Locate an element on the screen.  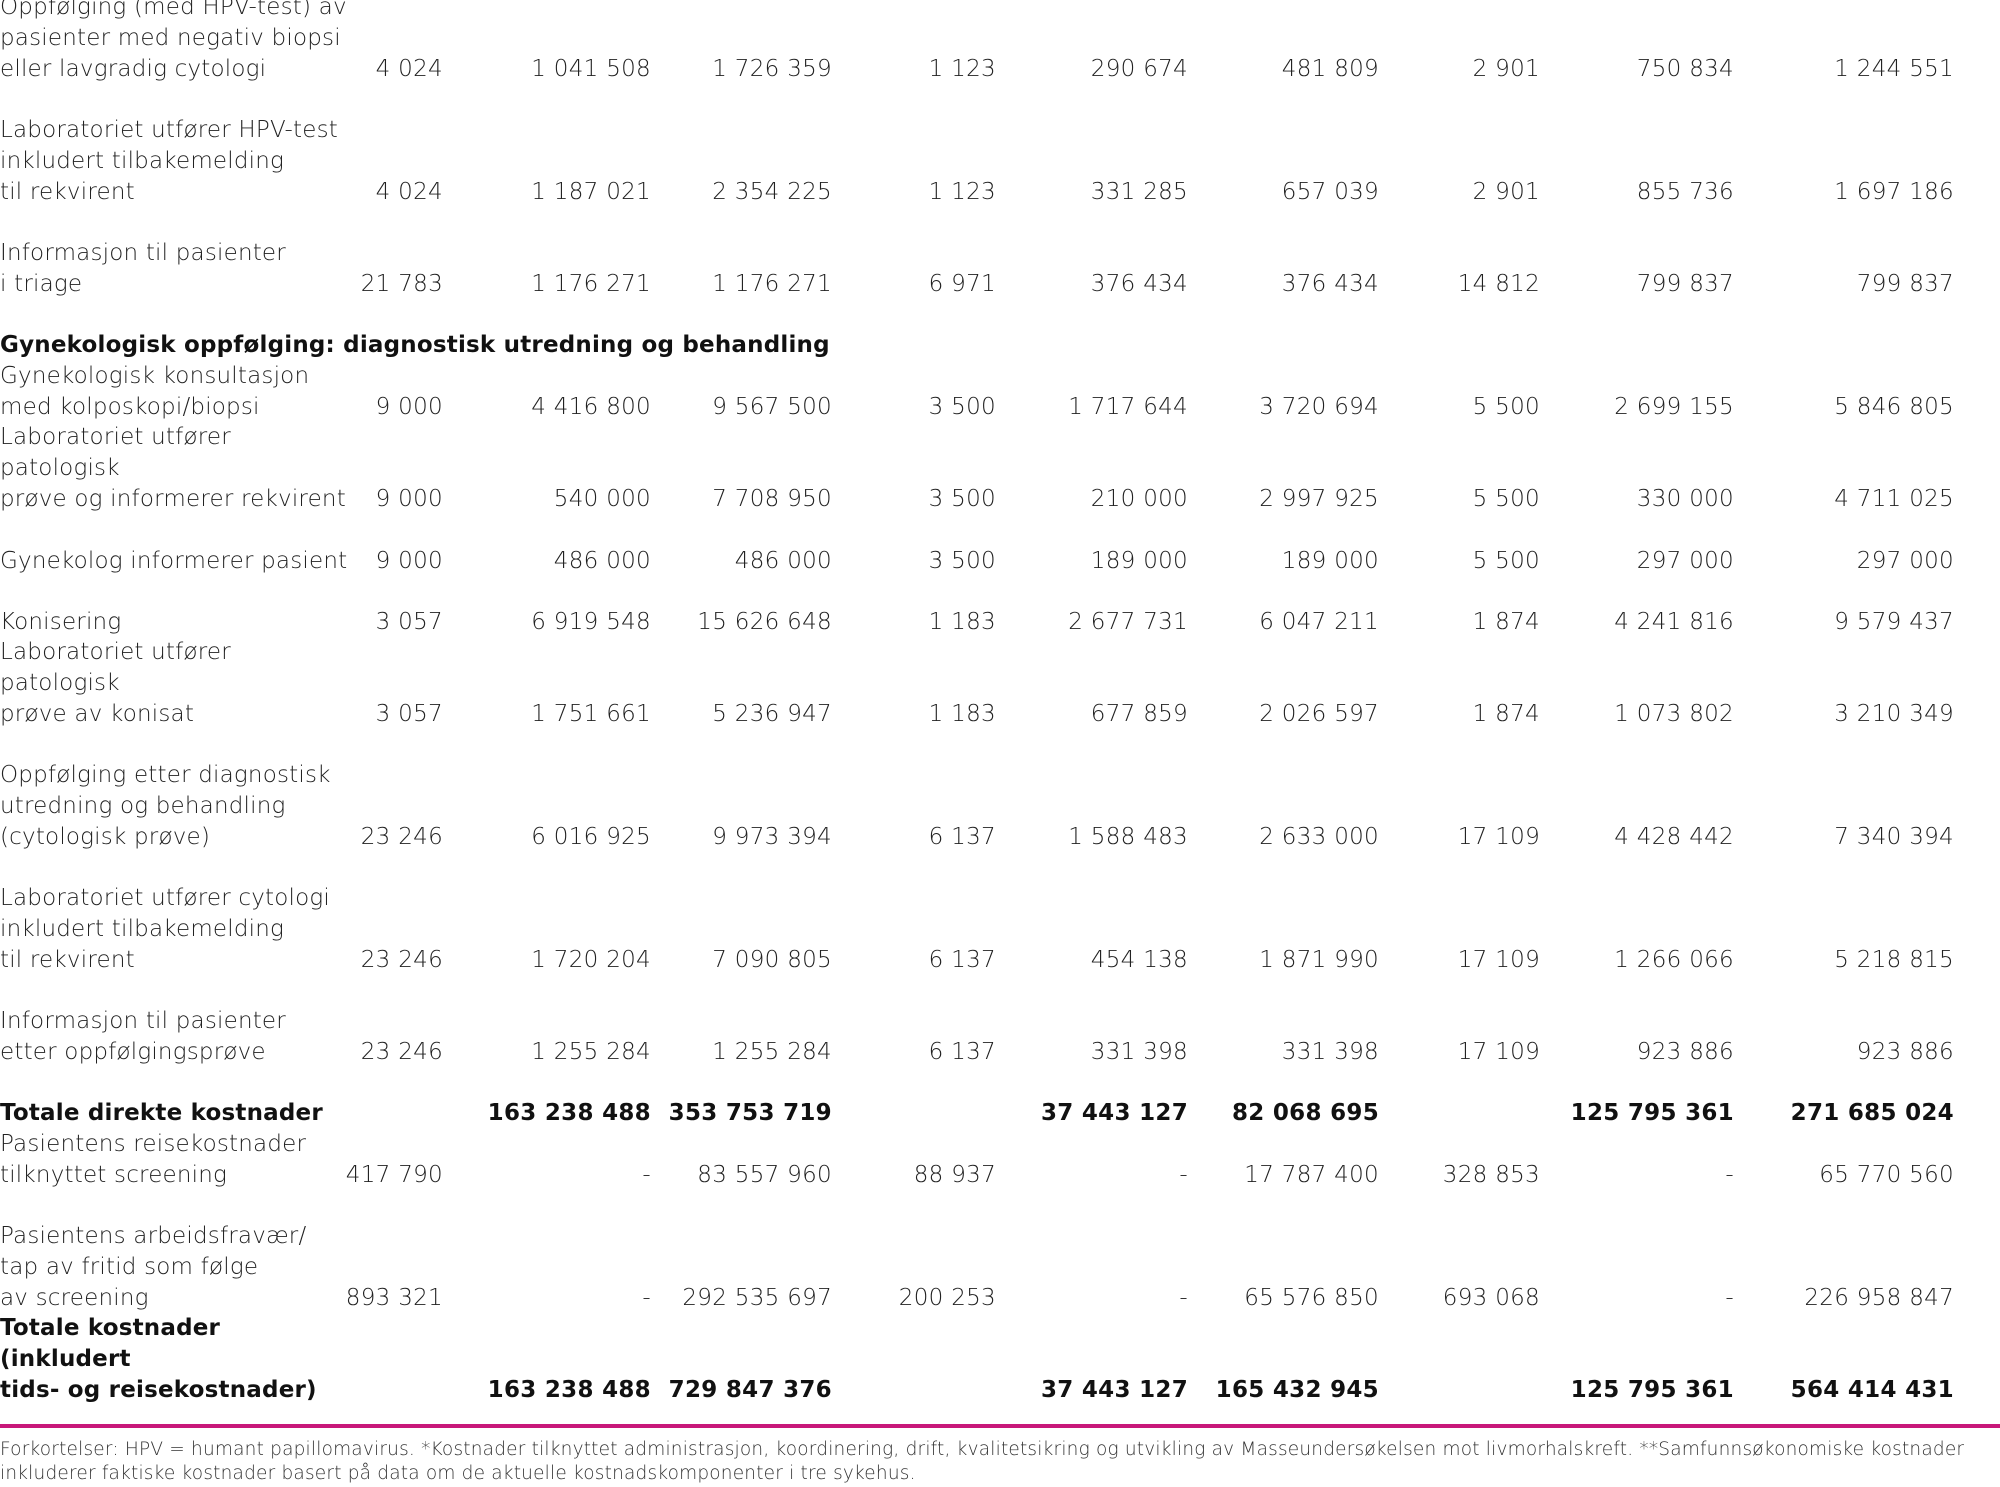
cell-value: 677 859 is located at coordinates (1139, 714).